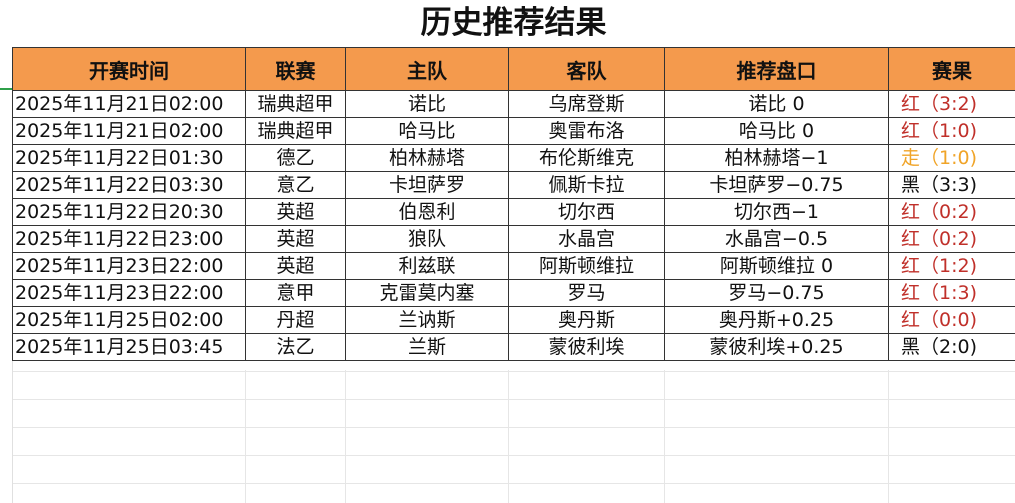 The width and height of the screenshot is (1015, 503). Describe the element at coordinates (427, 293) in the screenshot. I see `cell-home: 克雷莫内塞` at that location.